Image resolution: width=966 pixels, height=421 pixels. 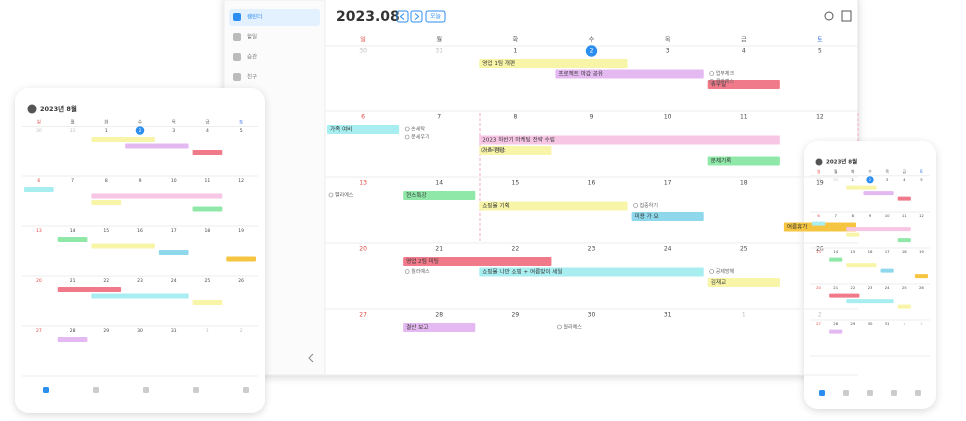 What do you see at coordinates (241, 281) in the screenshot?
I see `date-number: 26` at bounding box center [241, 281].